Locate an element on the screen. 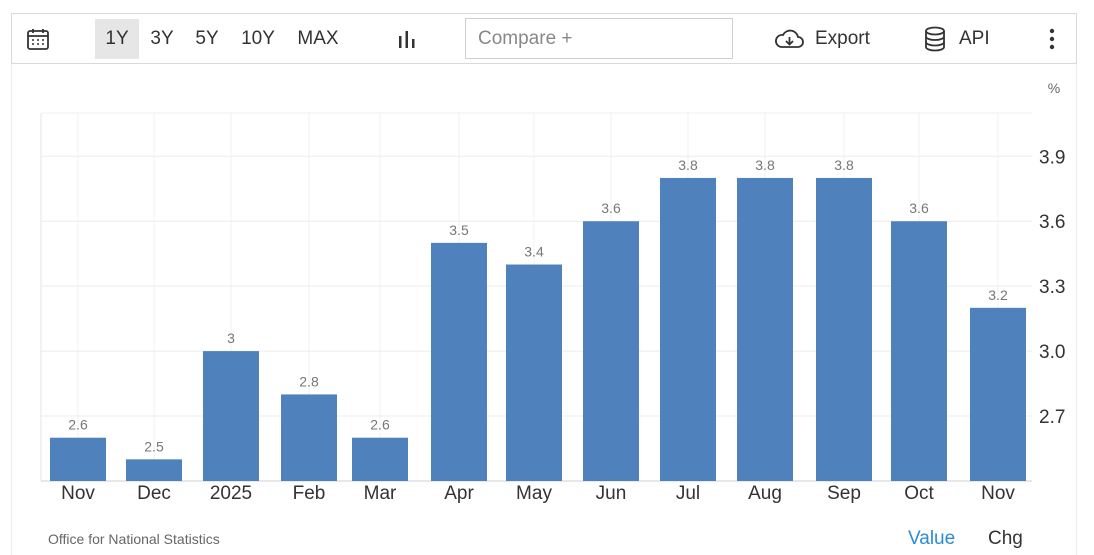 This screenshot has height=555, width=1094. y-tick-label: 3.0 is located at coordinates (1052, 352).